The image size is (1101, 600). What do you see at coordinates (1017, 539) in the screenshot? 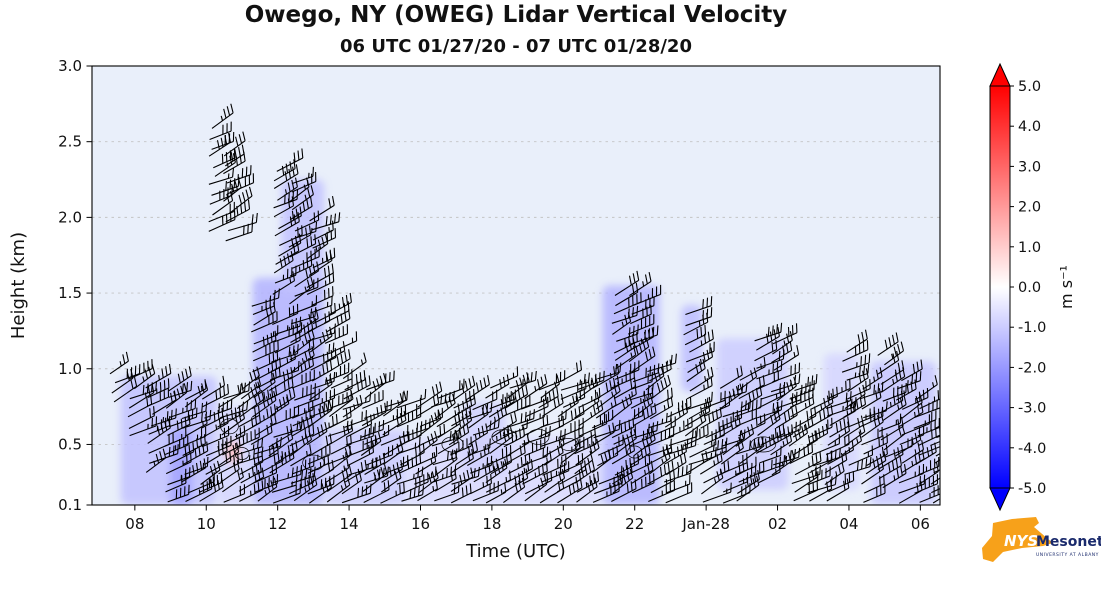
I see `ny-state-shape-icon` at bounding box center [1017, 539].